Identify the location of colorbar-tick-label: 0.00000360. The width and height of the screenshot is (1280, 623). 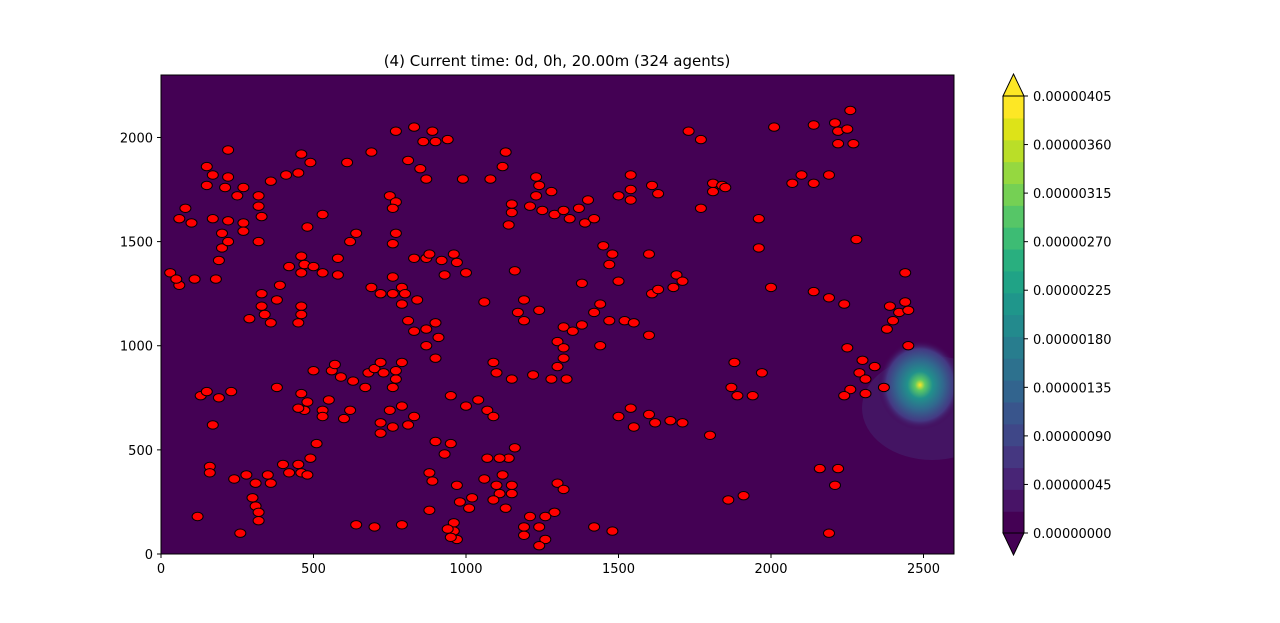
(1072, 146).